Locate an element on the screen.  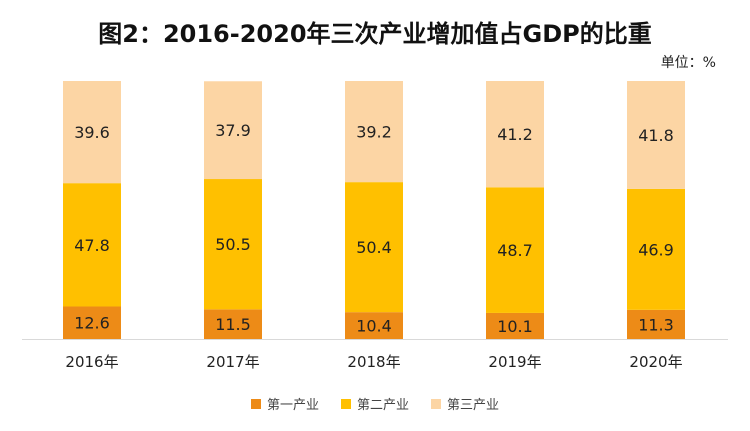
data-label: 37.9 is located at coordinates (233, 130).